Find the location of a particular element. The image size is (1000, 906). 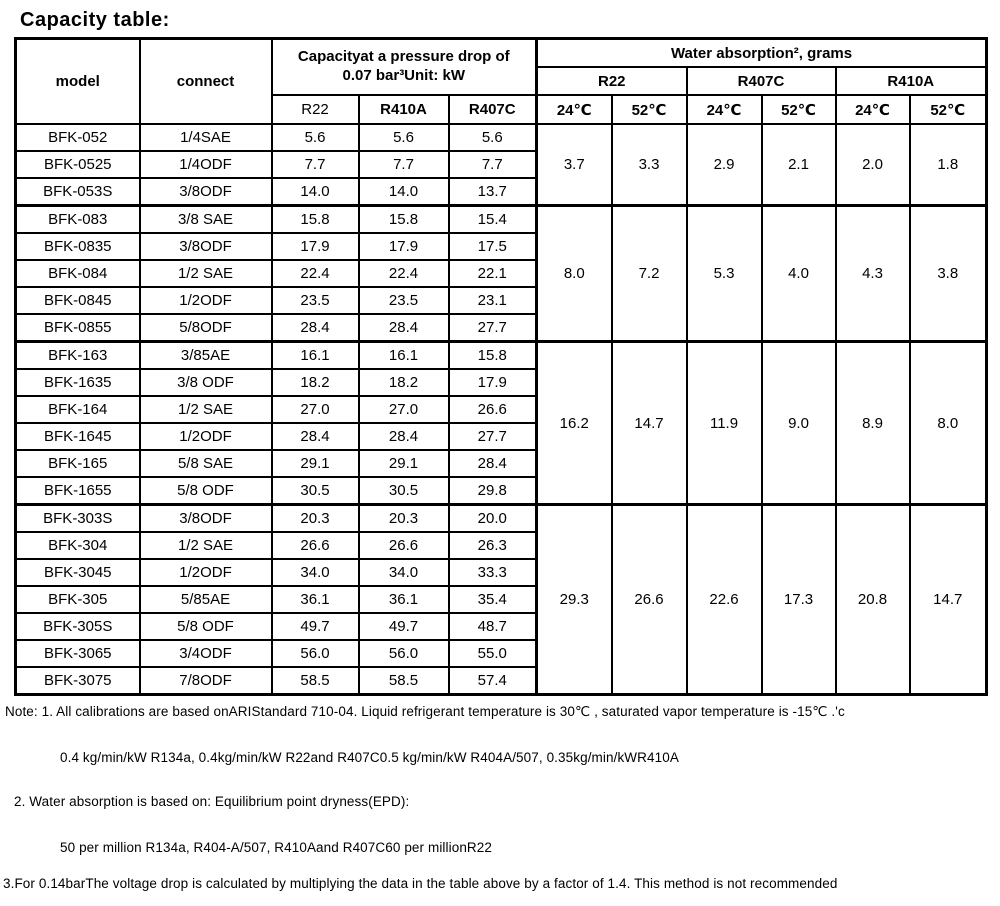

absorption-cell: 9.0 is located at coordinates (798, 423).